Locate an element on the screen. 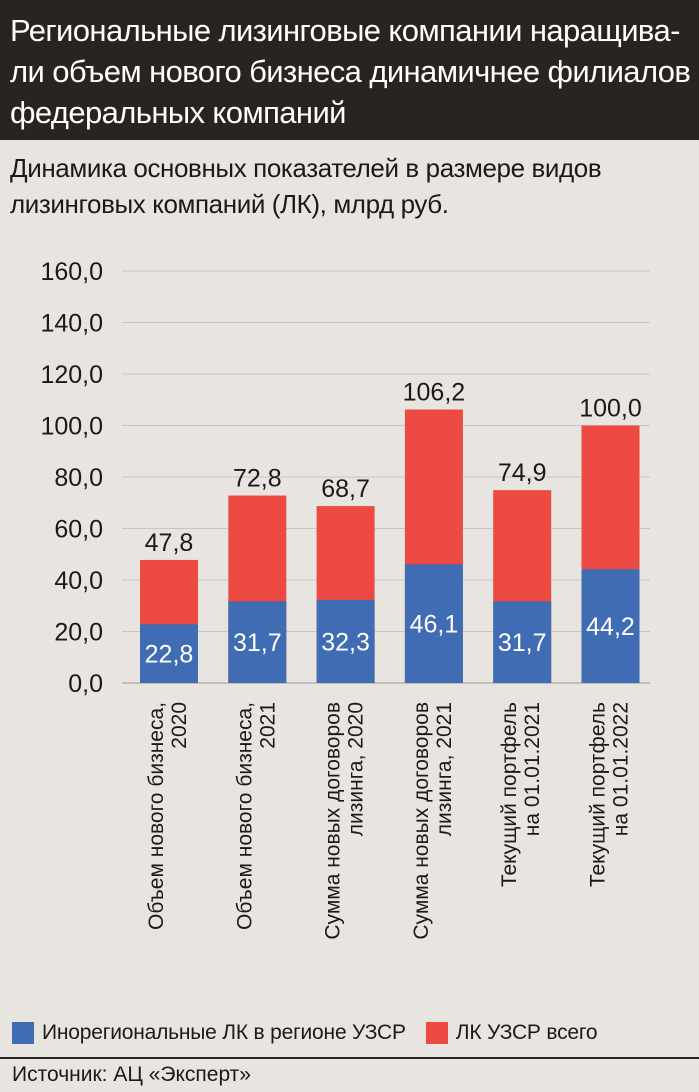 This screenshot has width=699, height=1092. category-label-6: Текущий портфель на 01.01.2022 is located at coordinates (610, 794).